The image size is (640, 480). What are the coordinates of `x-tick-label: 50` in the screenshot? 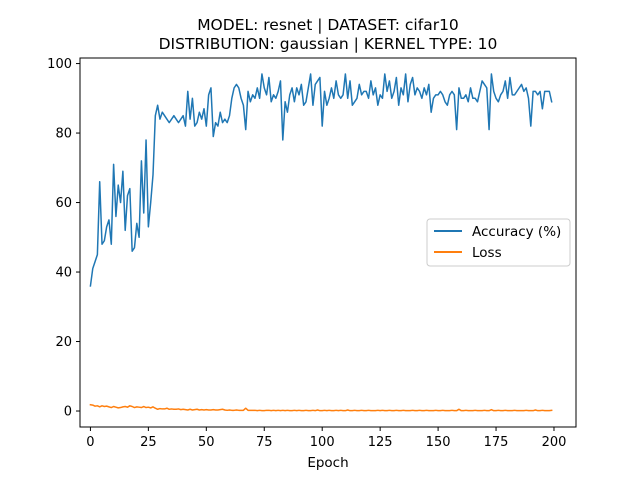 It's located at (206, 442).